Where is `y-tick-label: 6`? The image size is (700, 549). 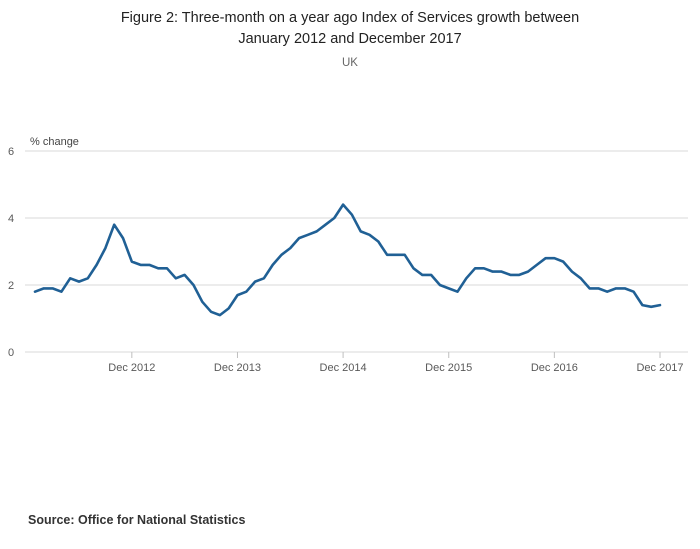
y-tick-label: 6 is located at coordinates (11, 152).